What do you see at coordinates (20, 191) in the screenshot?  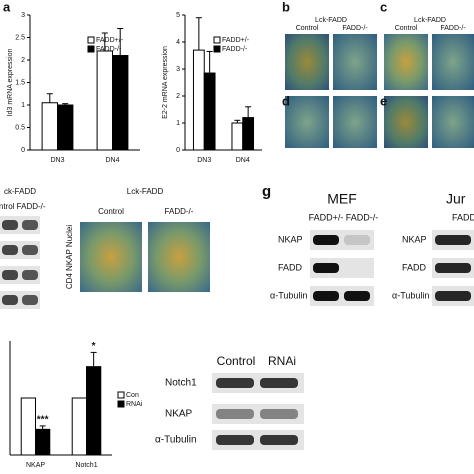 I see `label: ck-FADD` at bounding box center [20, 191].